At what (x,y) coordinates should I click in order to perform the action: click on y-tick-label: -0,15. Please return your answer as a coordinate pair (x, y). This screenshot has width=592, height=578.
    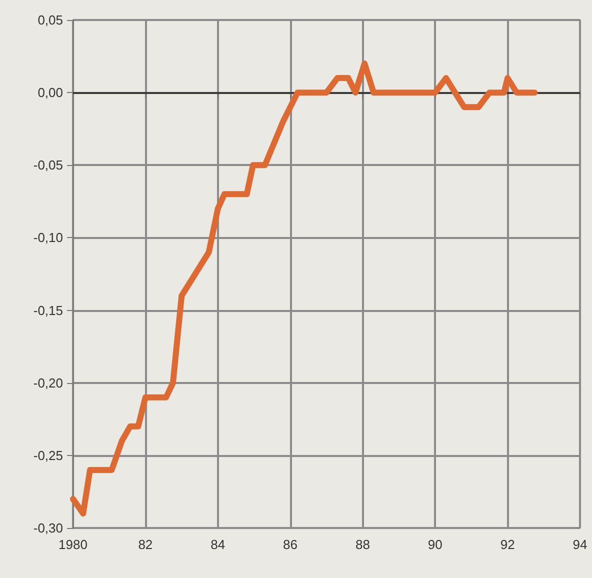
    Looking at the image, I should click on (48, 310).